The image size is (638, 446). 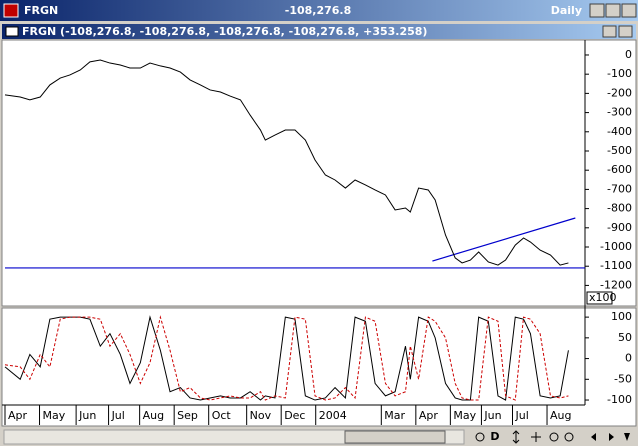 I want to click on x-tick-label: Oct, so click(x=222, y=415).